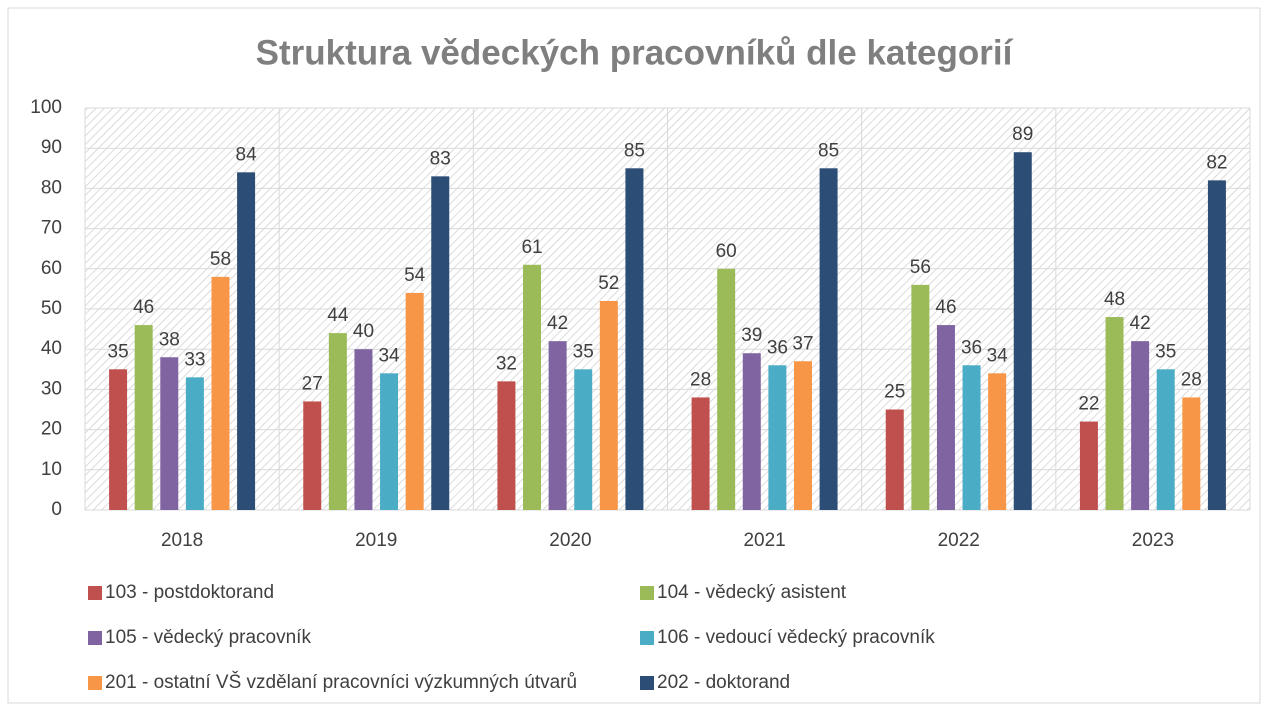 This screenshot has width=1268, height=711. Describe the element at coordinates (169, 339) in the screenshot. I see `data-label: 38` at that location.